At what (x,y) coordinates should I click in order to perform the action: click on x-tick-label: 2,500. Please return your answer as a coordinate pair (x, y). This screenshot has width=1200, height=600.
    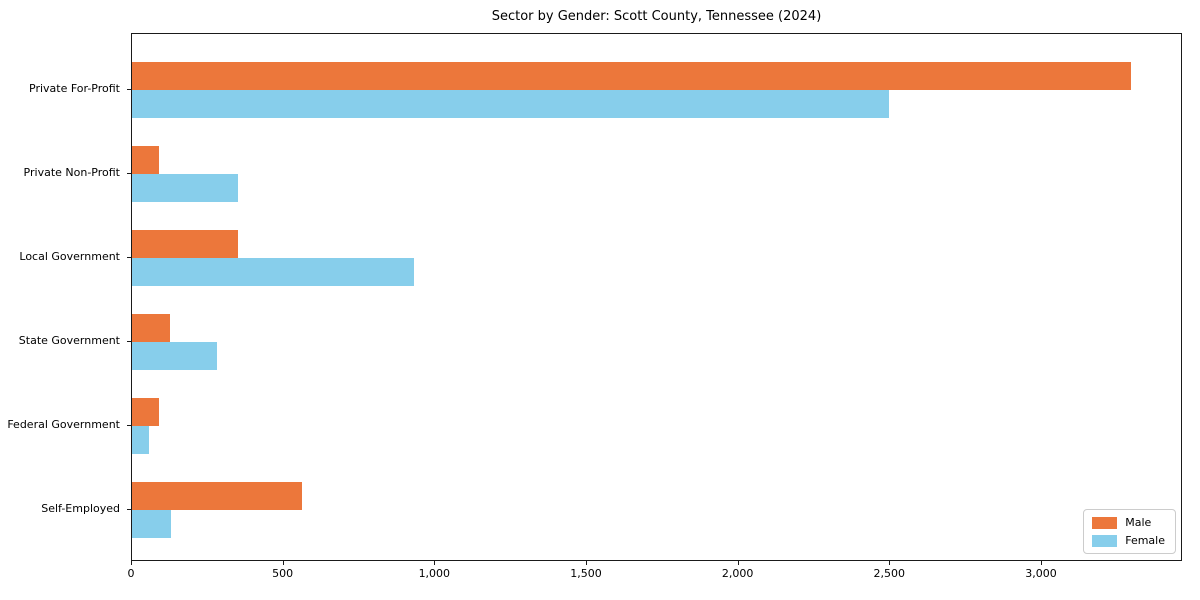
    Looking at the image, I should click on (889, 573).